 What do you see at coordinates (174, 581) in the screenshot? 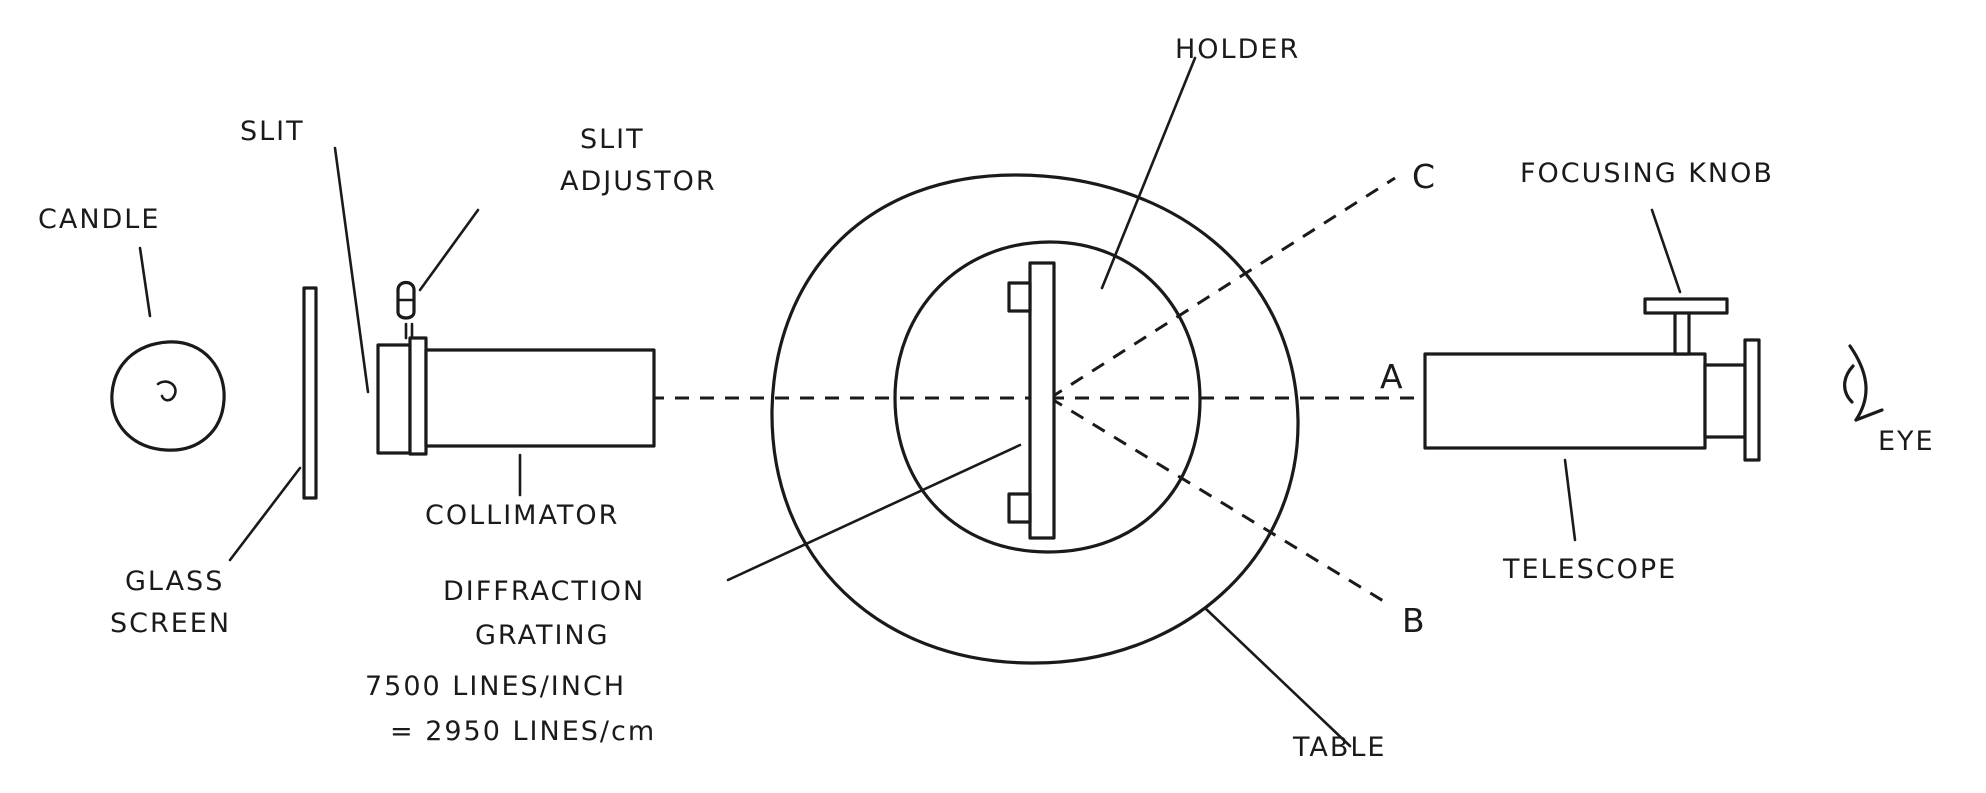
I see `glass-screen-label-line1: GLASS` at bounding box center [174, 581].